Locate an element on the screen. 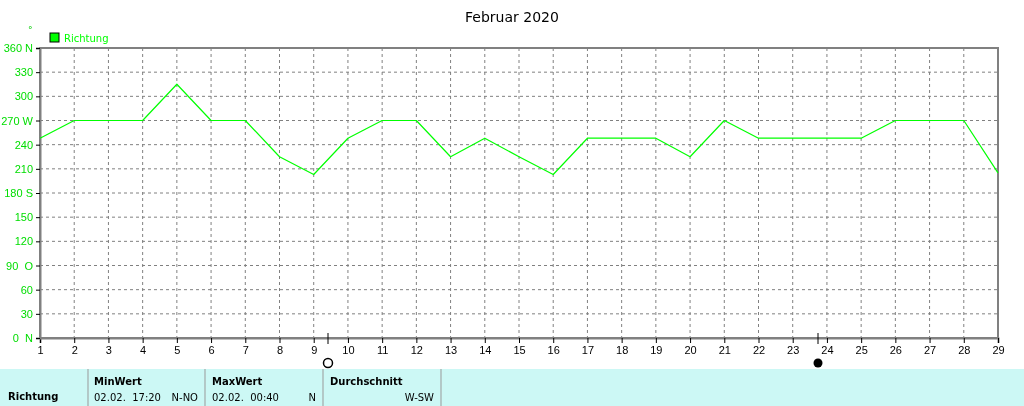 Image resolution: width=1024 pixels, height=406 pixels. text: 02.02. 00:40 is located at coordinates (245, 397).